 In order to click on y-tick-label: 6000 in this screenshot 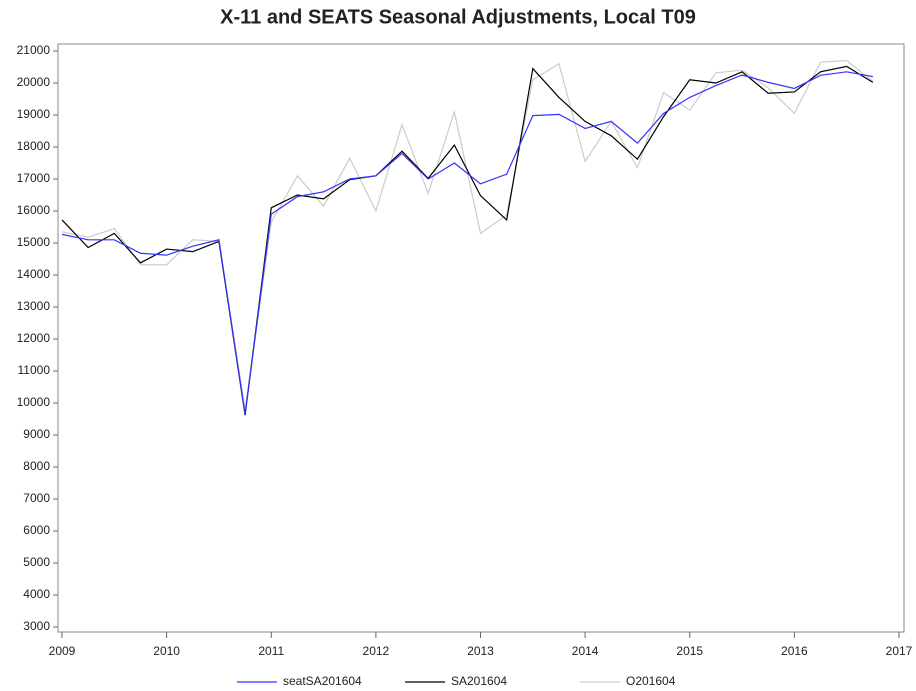, I will do `click(36, 530)`.